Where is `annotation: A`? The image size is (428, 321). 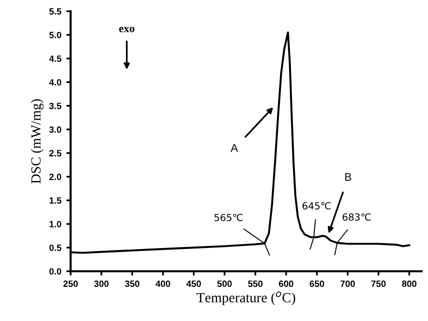
annotation: A is located at coordinates (234, 148).